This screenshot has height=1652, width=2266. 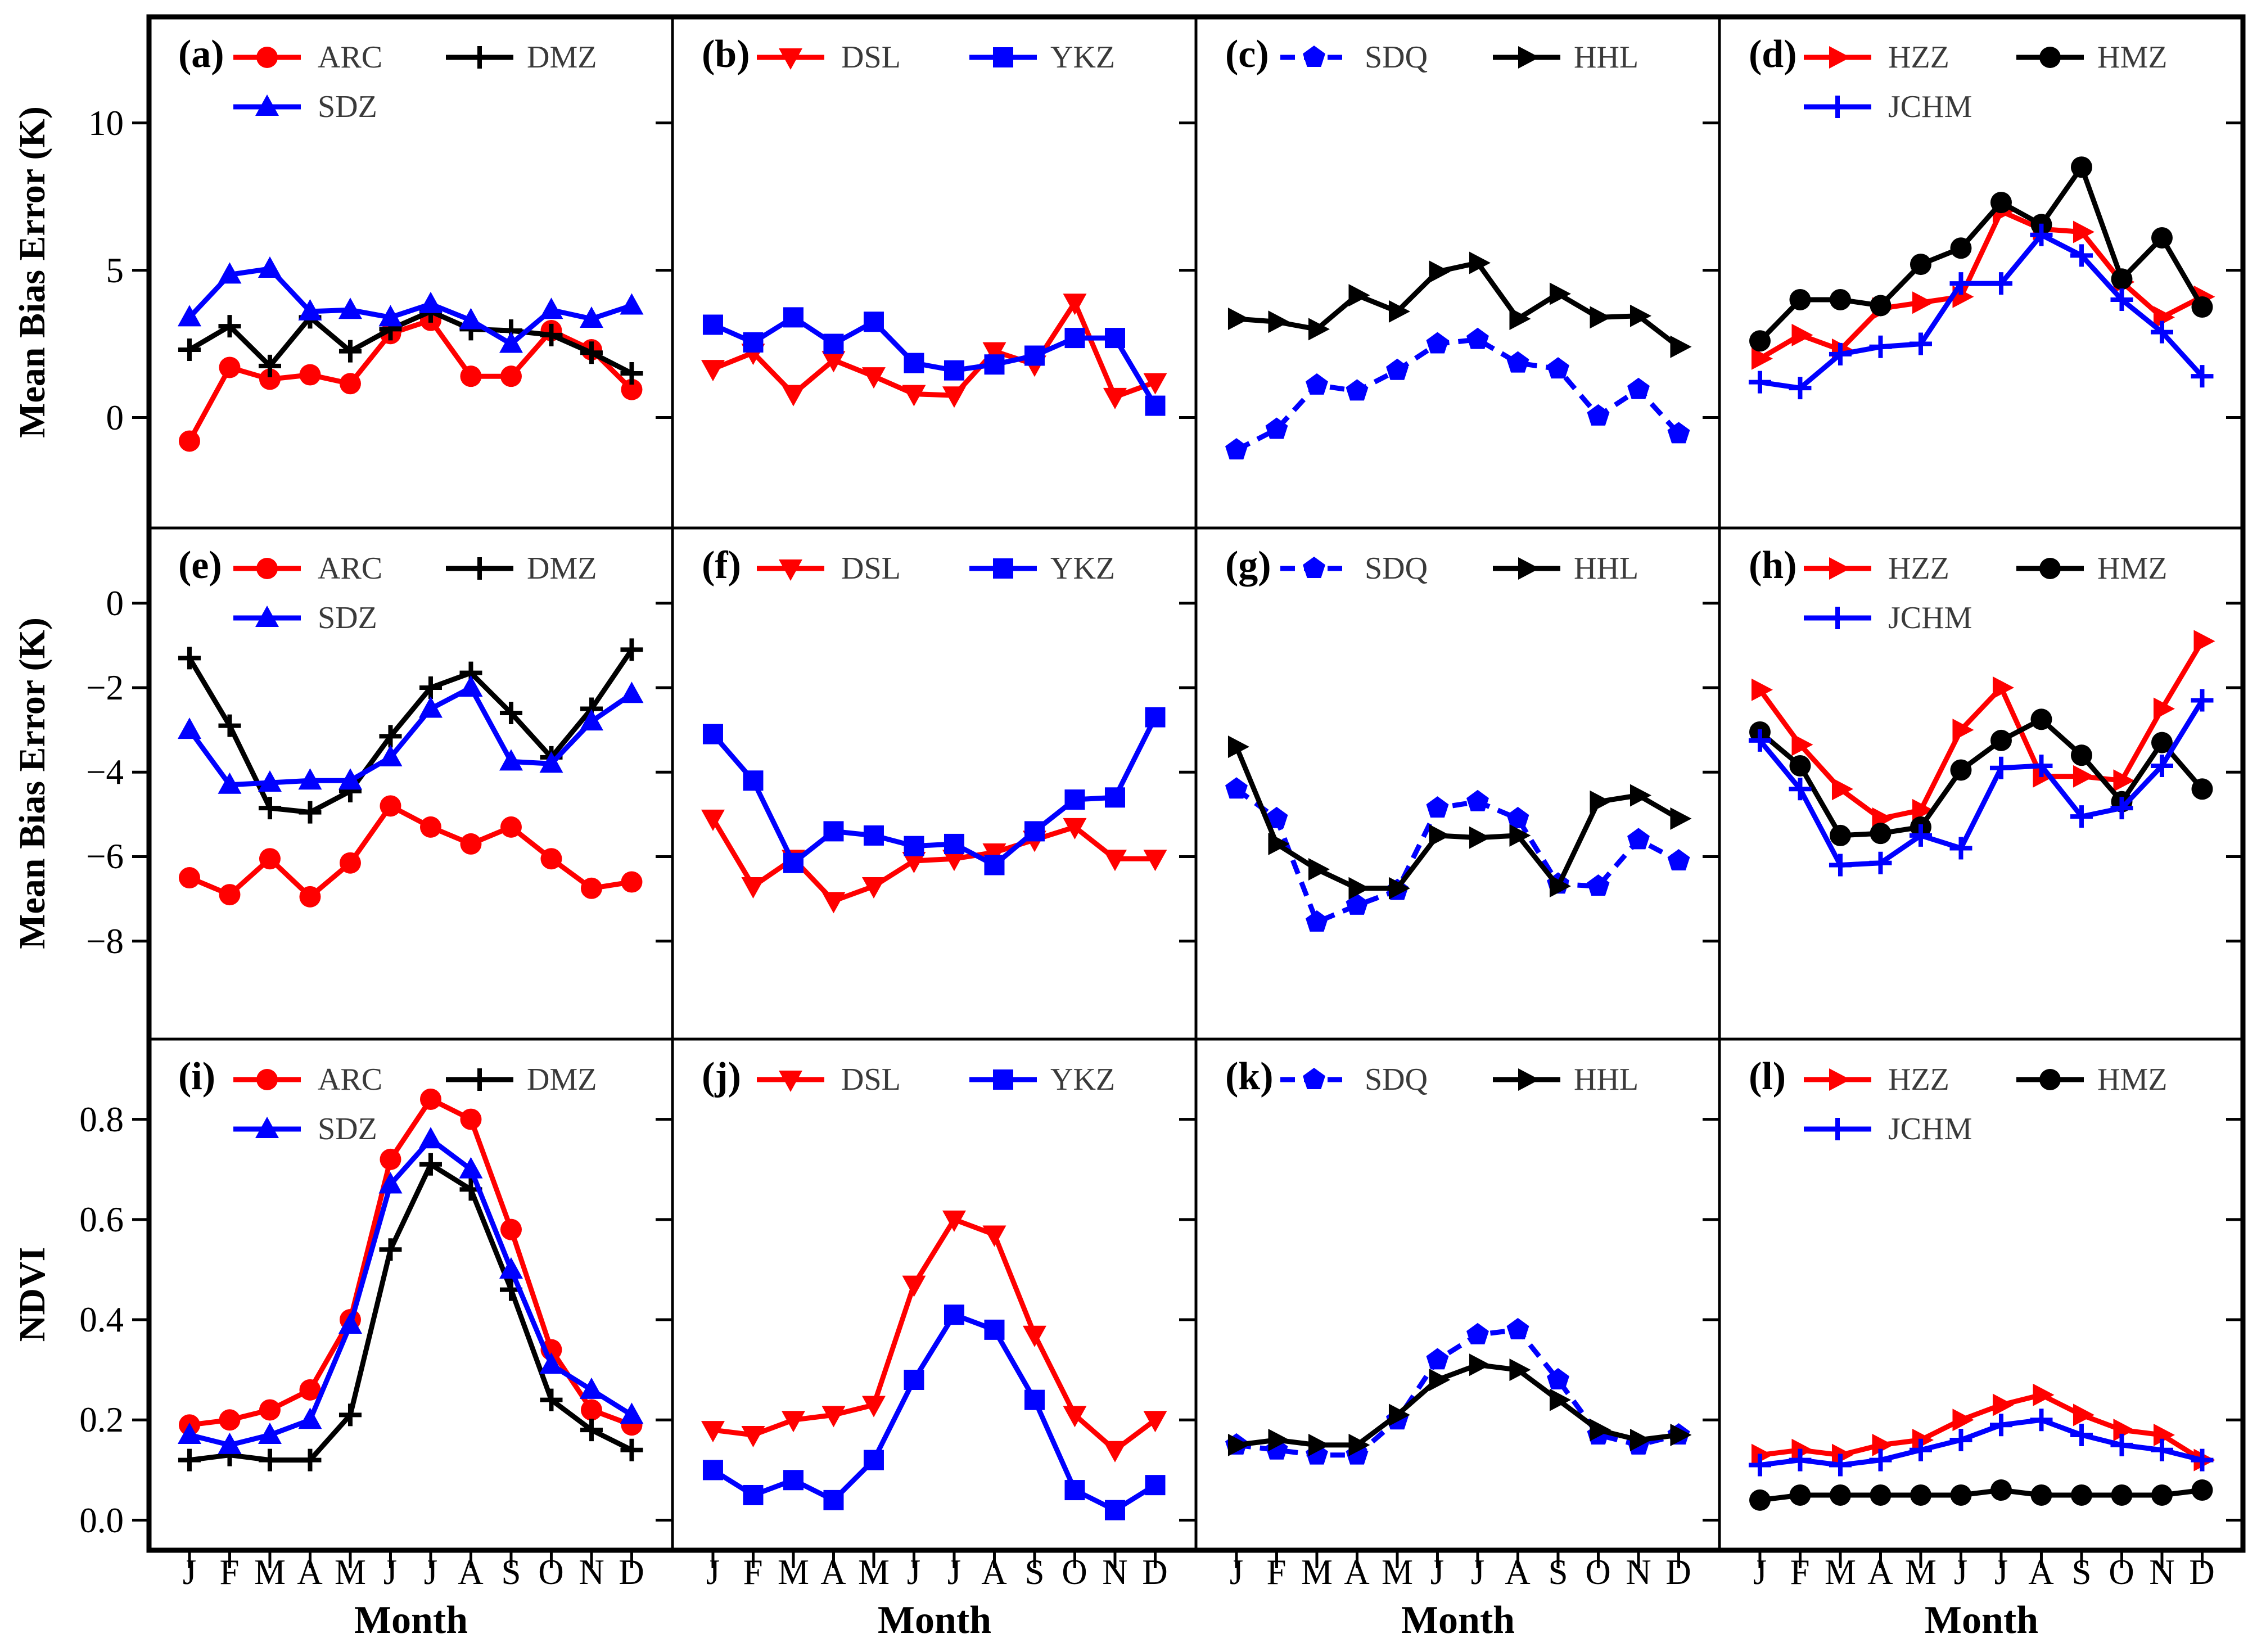 What do you see at coordinates (1919, 1079) in the screenshot?
I see `legend-label-HZZ: HZZ` at bounding box center [1919, 1079].